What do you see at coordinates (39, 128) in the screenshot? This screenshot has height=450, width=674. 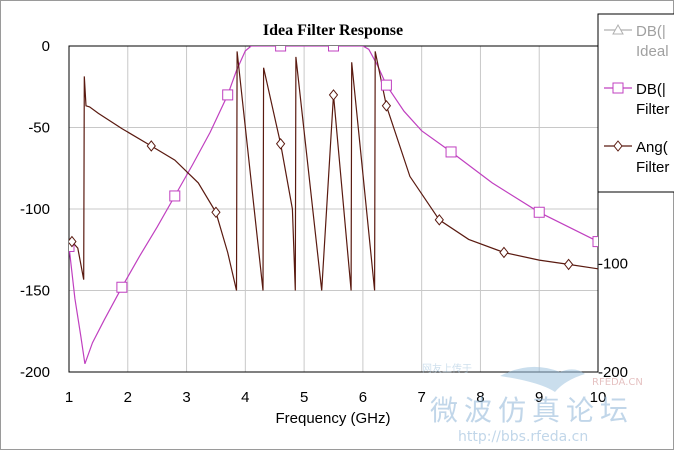 I see `y-left-tick-label: -50` at bounding box center [39, 128].